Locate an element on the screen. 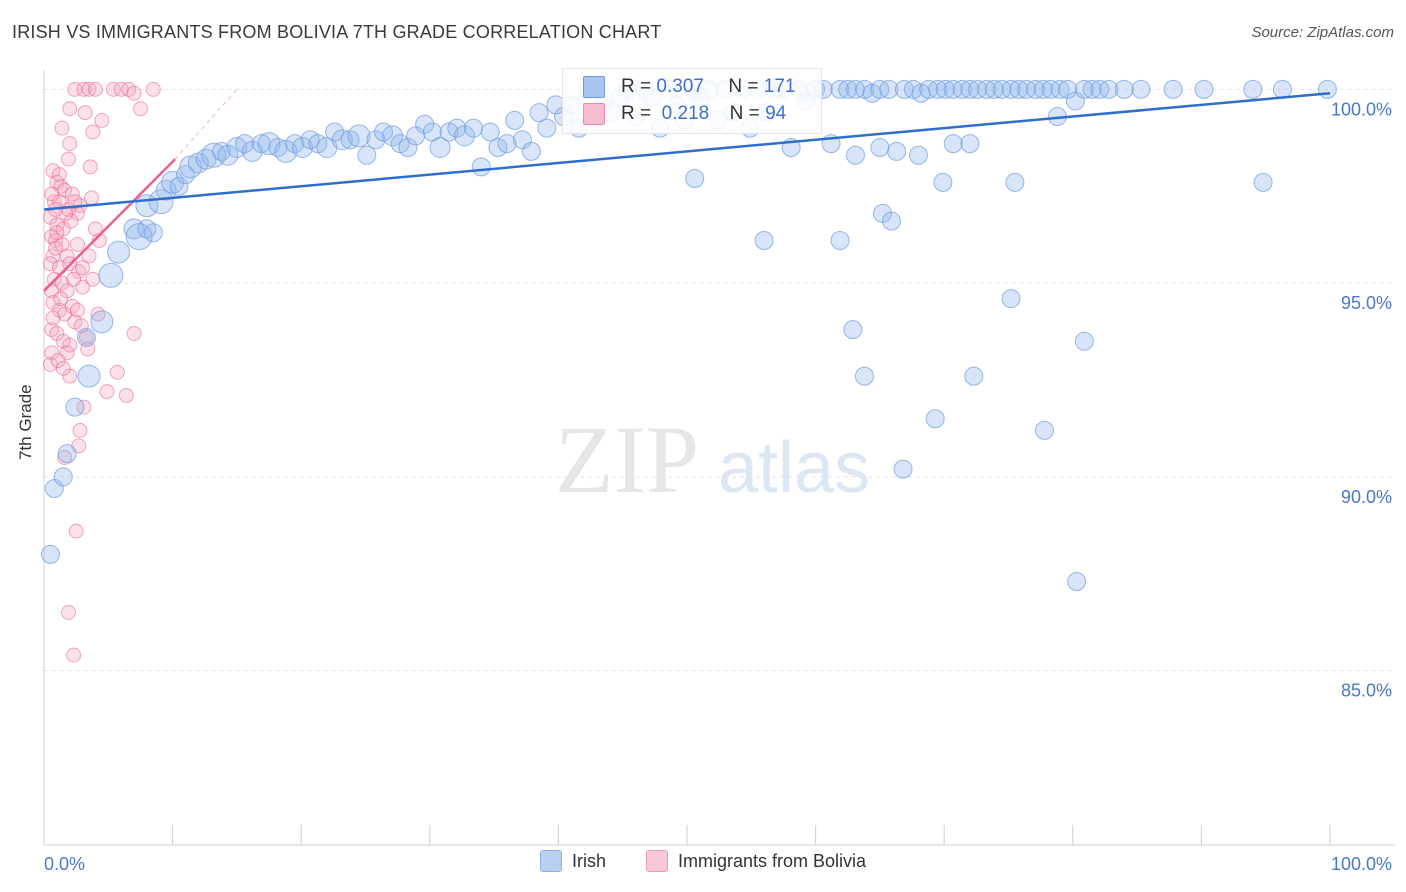 The height and width of the screenshot is (892, 1406). stats-row-irish: R = 0.307 N = 171 is located at coordinates (689, 87).